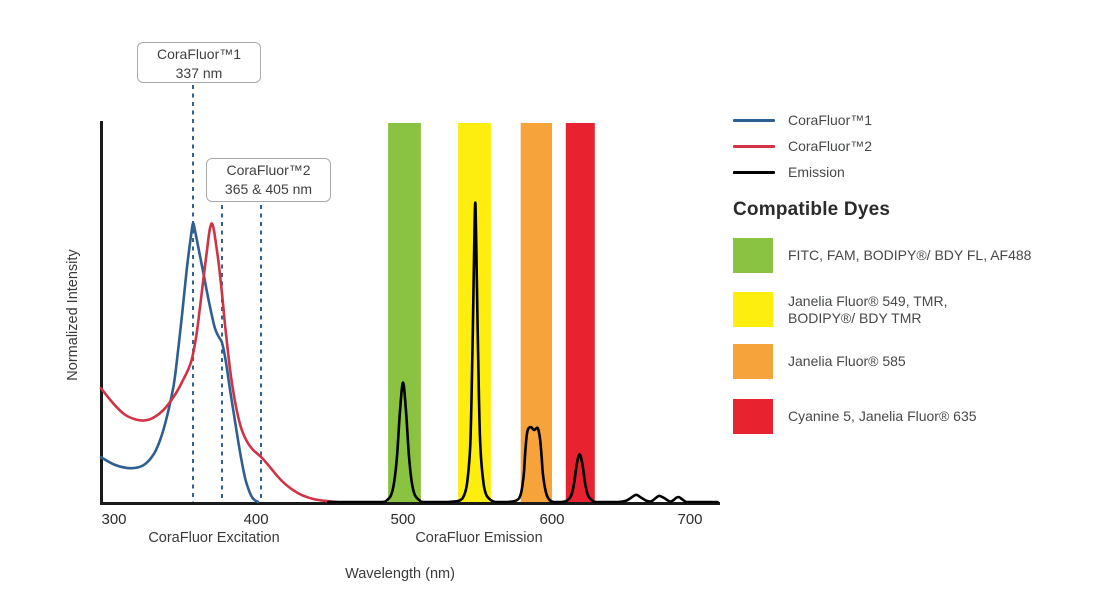 This screenshot has width=1110, height=612. Describe the element at coordinates (847, 361) in the screenshot. I see `dye-item-label: Janelia Fluor® 585` at that location.